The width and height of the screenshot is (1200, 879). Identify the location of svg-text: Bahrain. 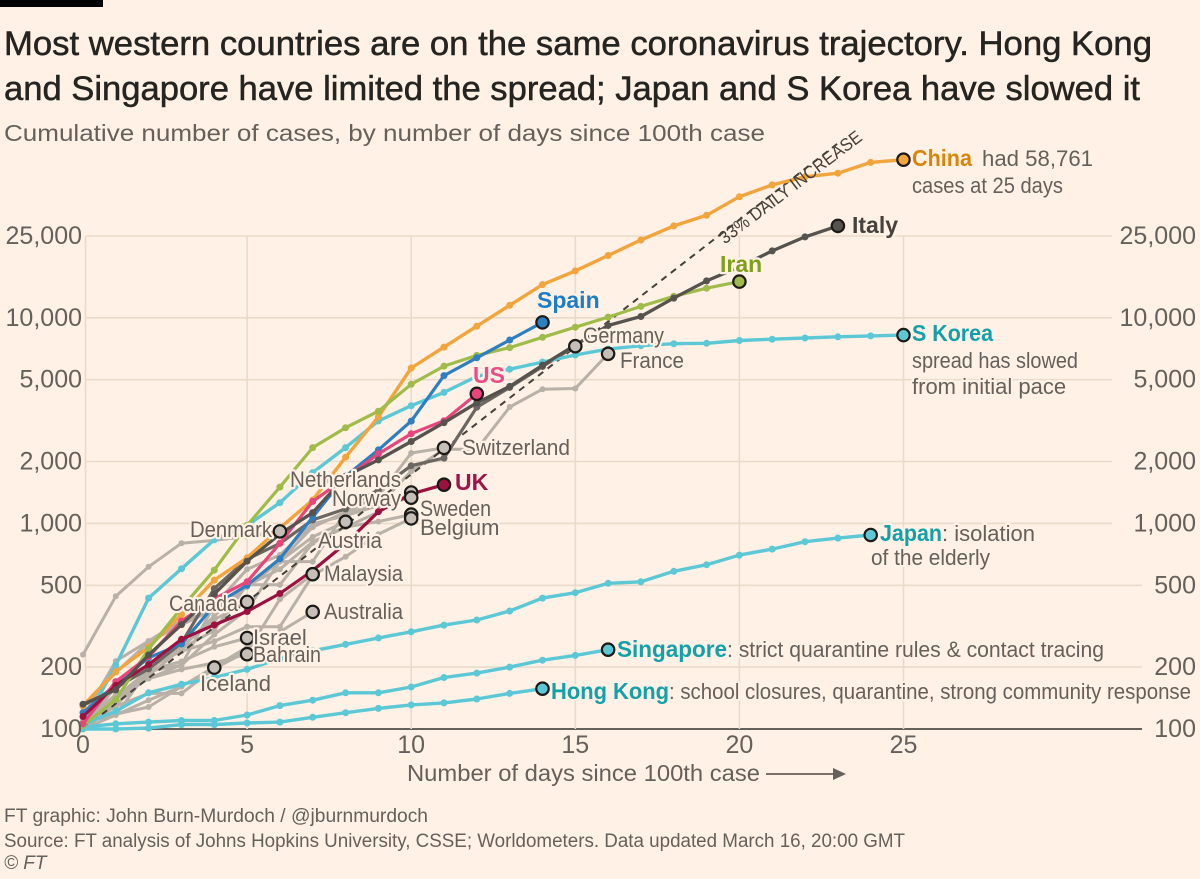
(287, 654).